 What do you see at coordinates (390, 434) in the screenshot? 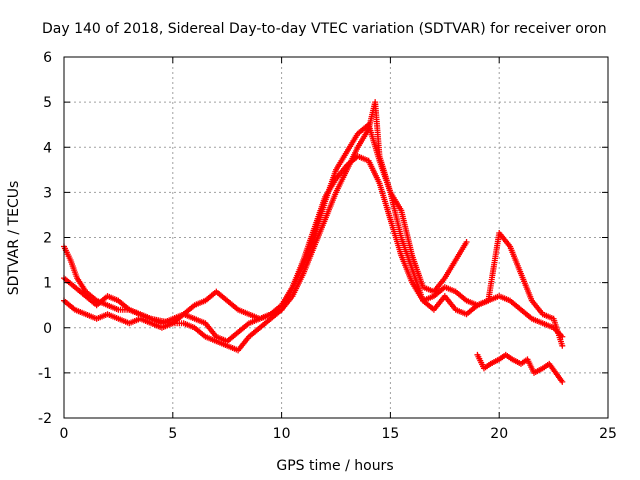
I see `x-tick-label: 15` at bounding box center [390, 434].